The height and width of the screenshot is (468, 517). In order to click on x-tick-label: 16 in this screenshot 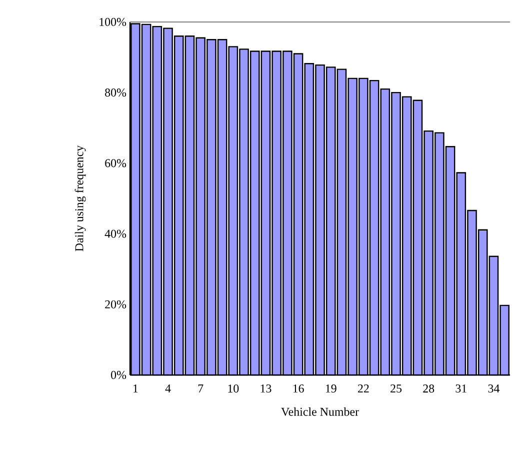, I will do `click(298, 388)`.